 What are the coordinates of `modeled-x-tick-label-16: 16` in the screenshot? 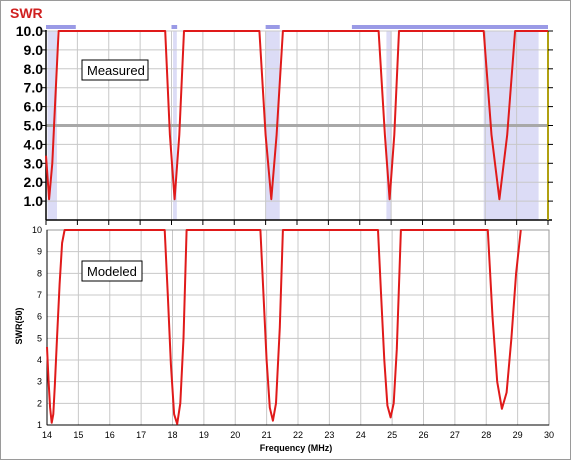 It's located at (110, 435).